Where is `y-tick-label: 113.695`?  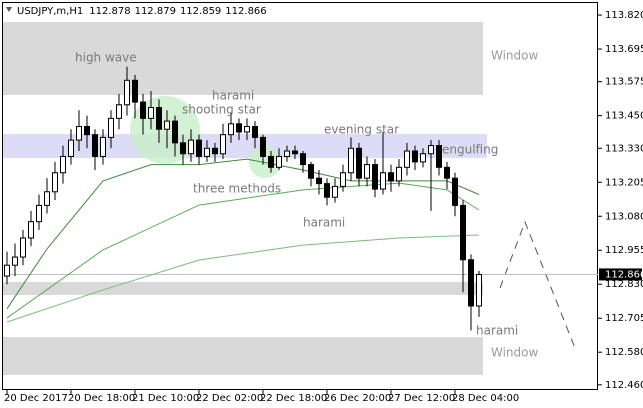 y-tick-label: 113.695 is located at coordinates (624, 49).